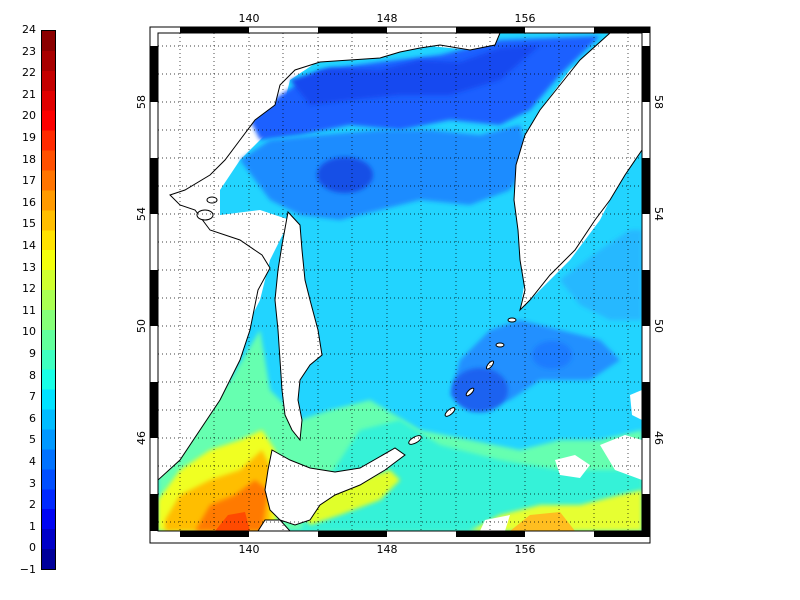 The width and height of the screenshot is (800, 600). Describe the element at coordinates (141, 326) in the screenshot. I see `lat-label-left: 50` at that location.